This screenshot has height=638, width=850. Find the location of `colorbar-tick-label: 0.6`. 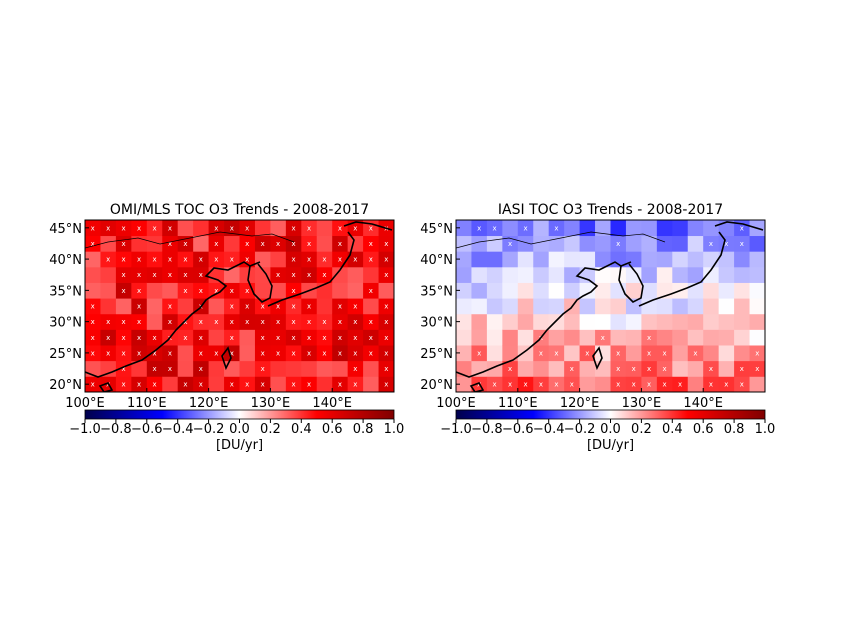

colorbar-tick-label: 0.6 is located at coordinates (332, 429).